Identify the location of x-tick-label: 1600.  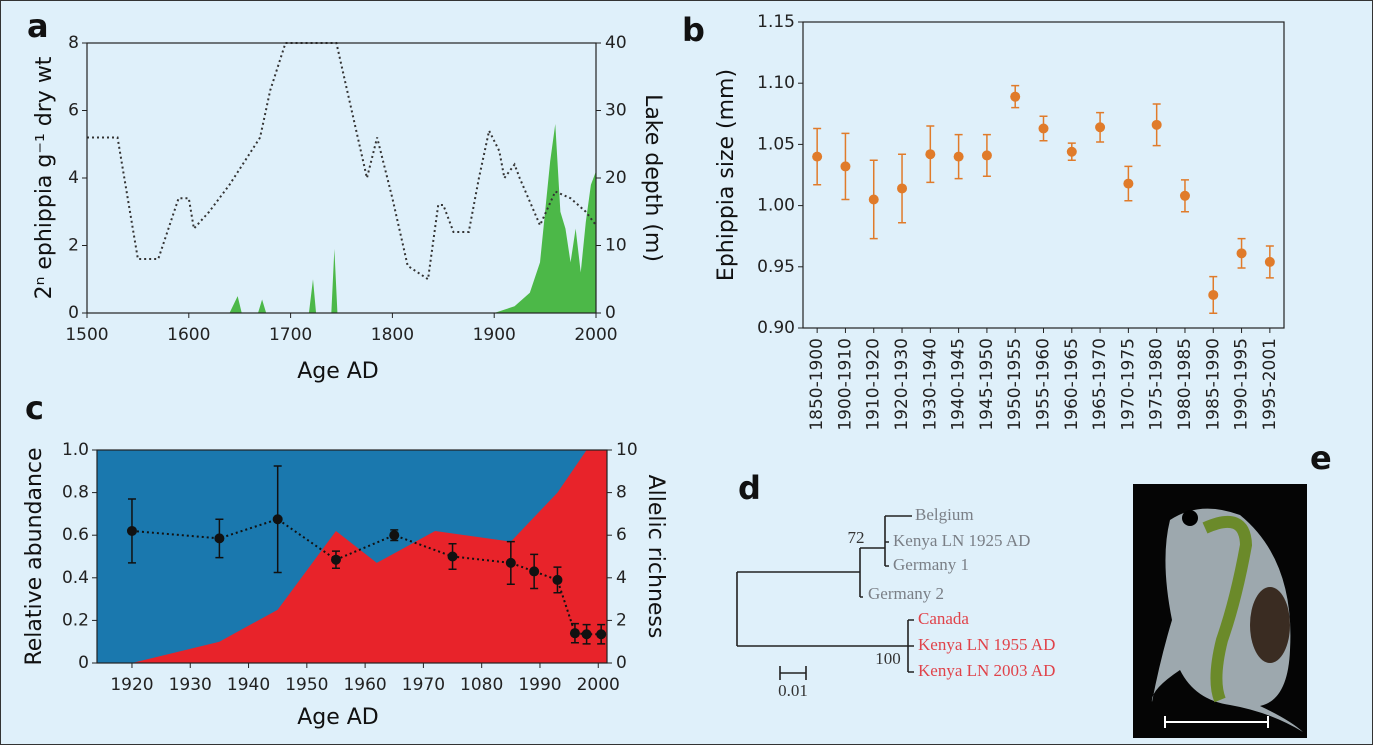
(188, 335).